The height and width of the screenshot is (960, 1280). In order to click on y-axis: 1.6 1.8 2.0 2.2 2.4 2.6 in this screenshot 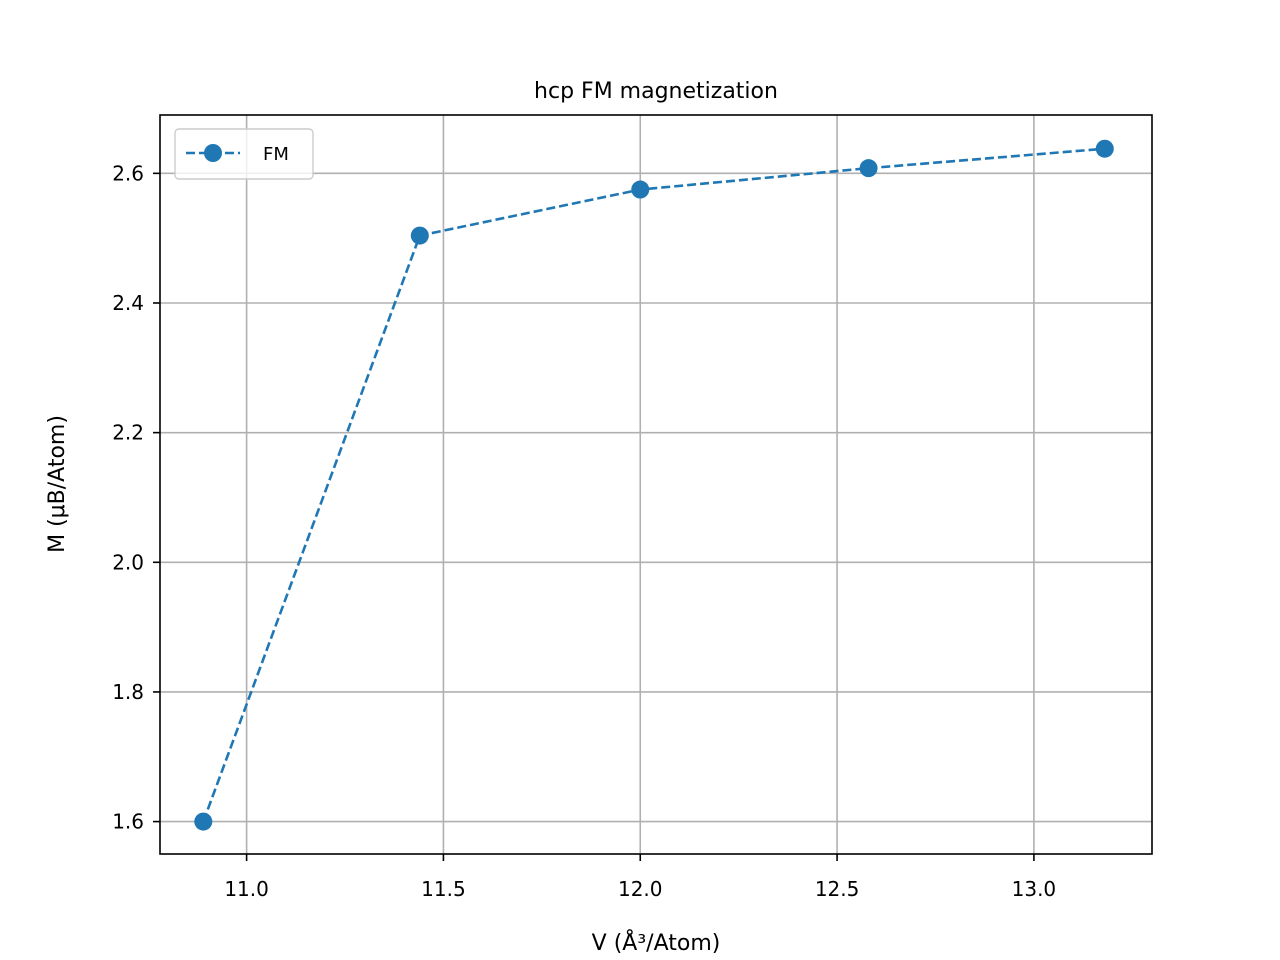, I will do `click(136, 497)`.